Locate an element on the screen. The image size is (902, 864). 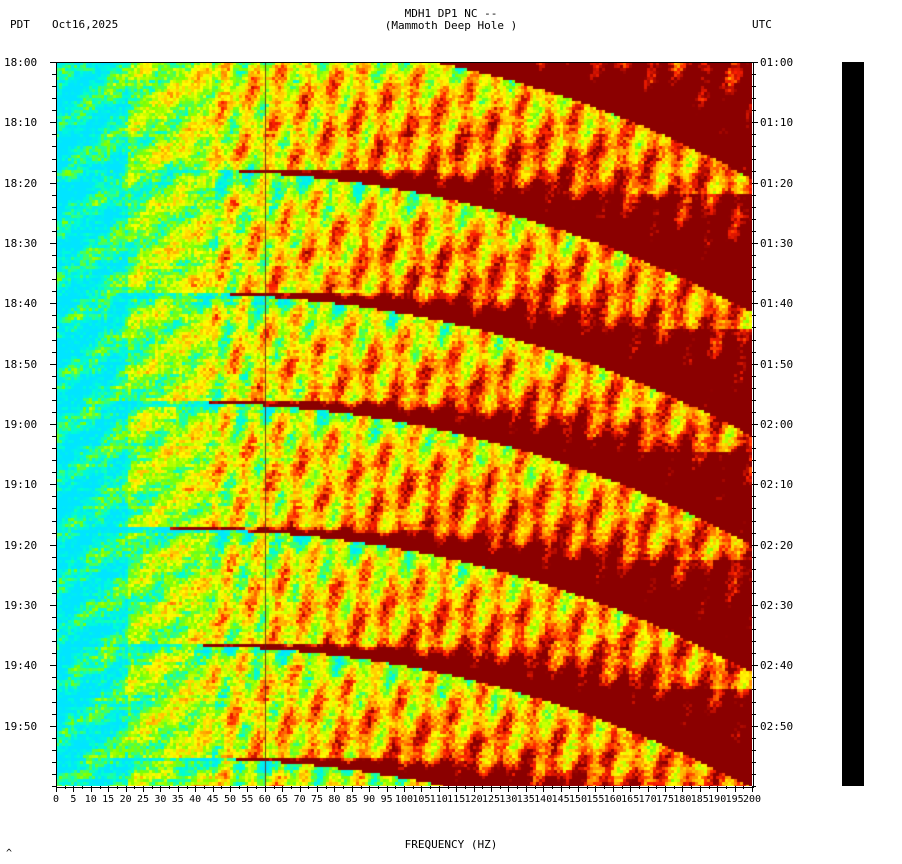
time-tick-right: 01:10 is located at coordinates (777, 123).